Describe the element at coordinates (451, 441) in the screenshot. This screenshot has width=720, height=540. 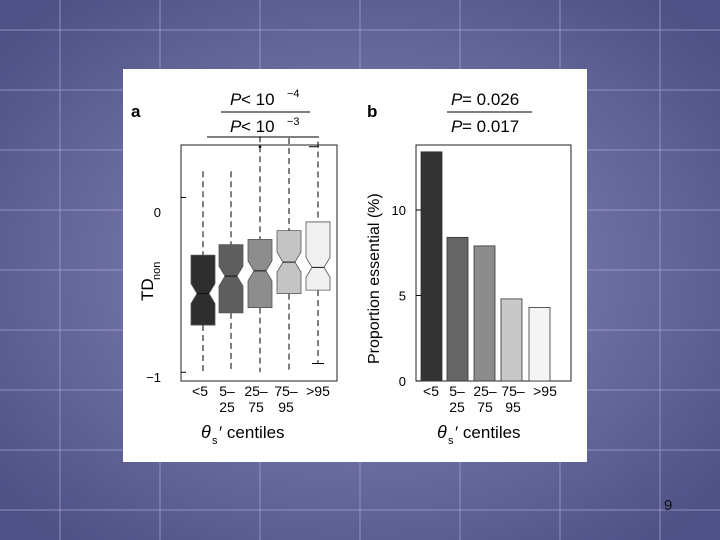
I see `x-axis-label-b-sub: s` at that location.